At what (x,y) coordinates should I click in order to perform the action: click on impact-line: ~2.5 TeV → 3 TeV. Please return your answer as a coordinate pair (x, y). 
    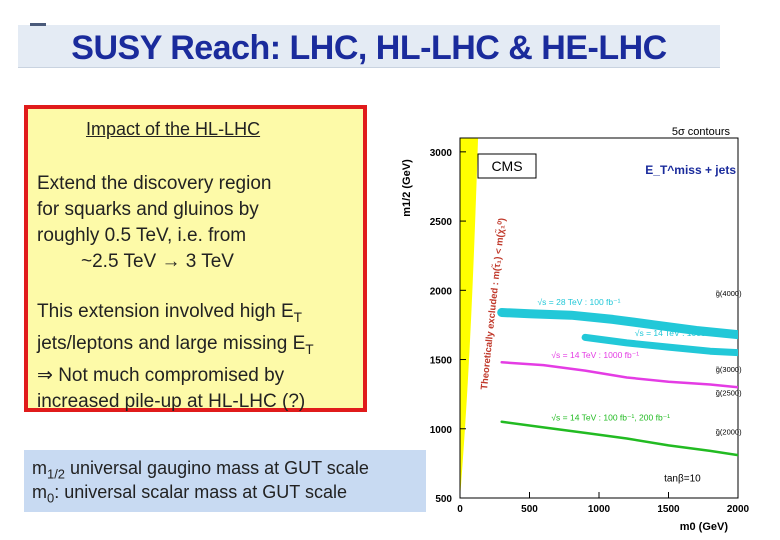
    Looking at the image, I should click on (157, 261).